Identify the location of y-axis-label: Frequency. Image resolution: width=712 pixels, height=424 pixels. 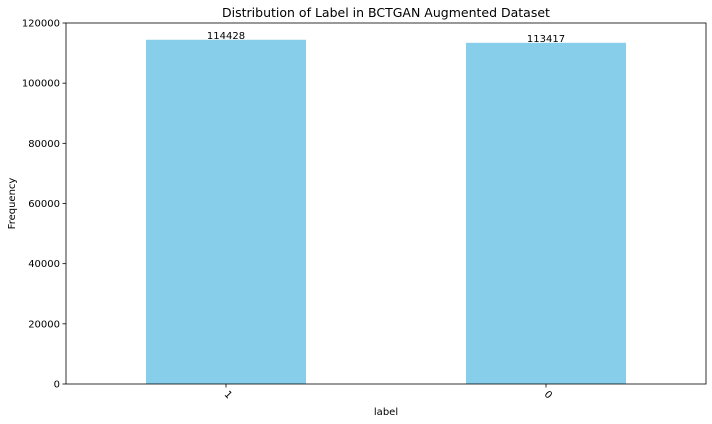
(12, 204).